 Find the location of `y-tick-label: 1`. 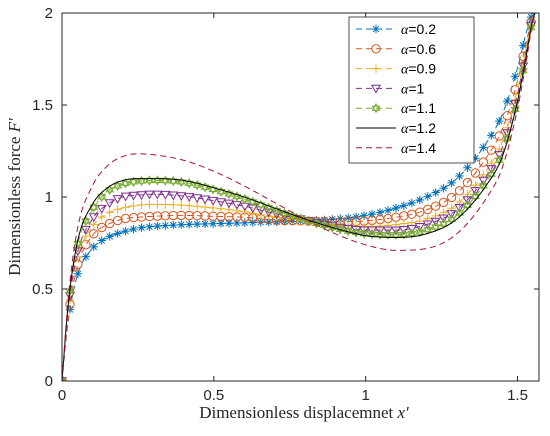

y-tick-label: 1 is located at coordinates (49, 197).